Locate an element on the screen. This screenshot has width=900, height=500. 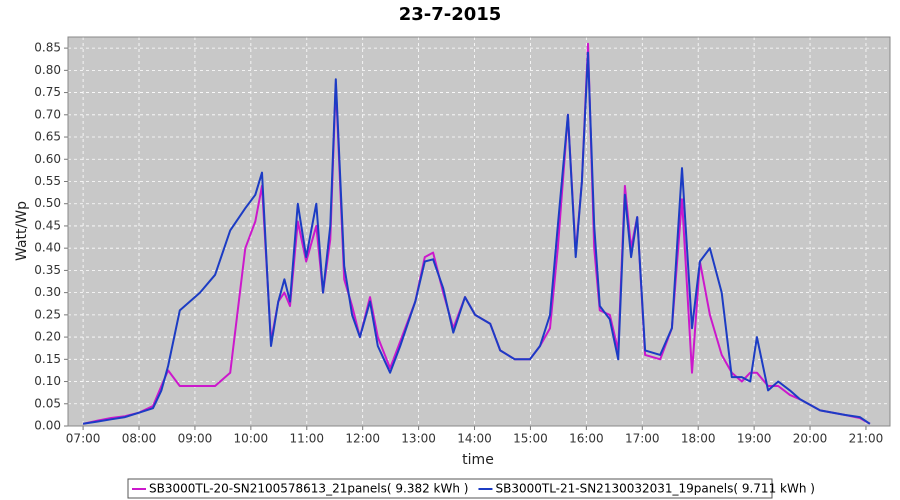
x-tick-label: 18:00 is located at coordinates (698, 439).